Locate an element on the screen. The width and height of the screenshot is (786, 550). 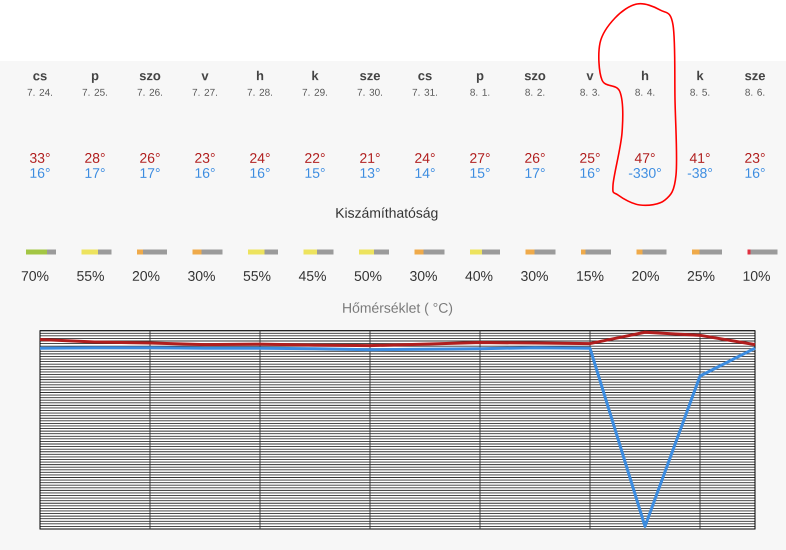
data-label: 28° is located at coordinates (95, 158).